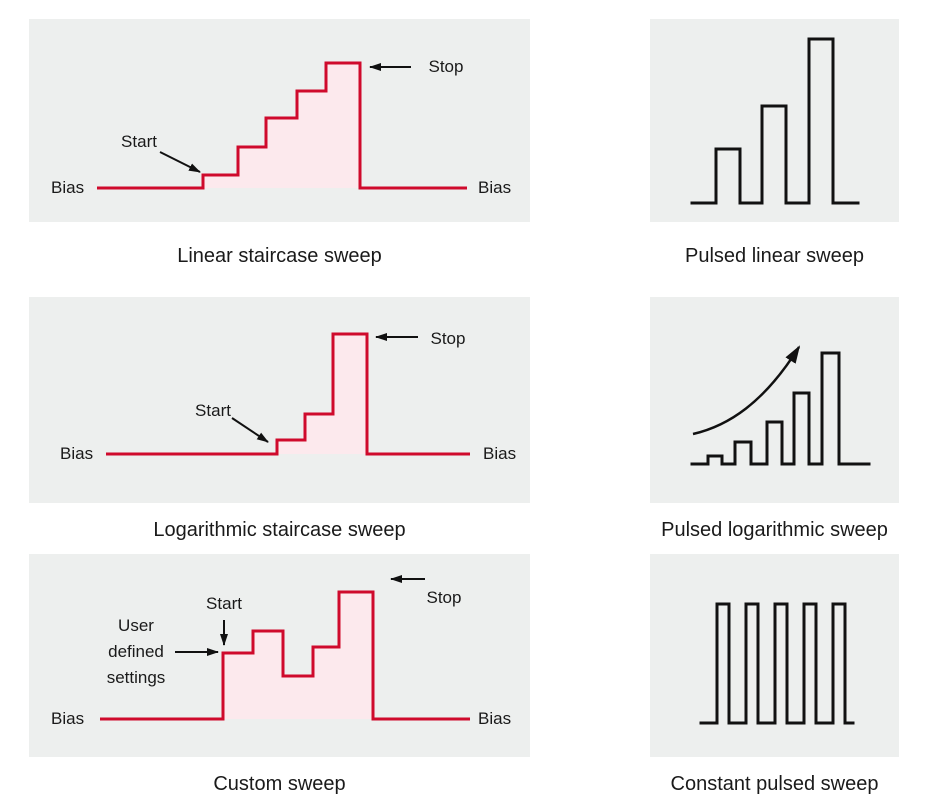  I want to click on sweep-fill, so click(298, 655).